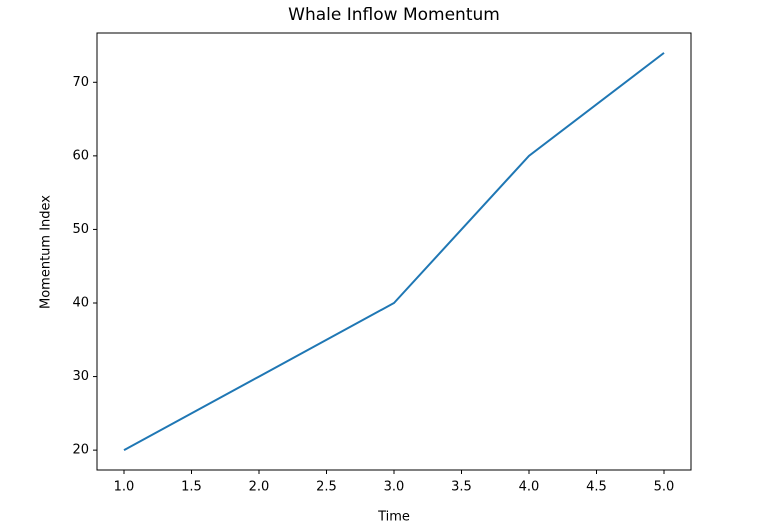 Image resolution: width=768 pixels, height=531 pixels. I want to click on x-tick-label: 2.5, so click(326, 487).